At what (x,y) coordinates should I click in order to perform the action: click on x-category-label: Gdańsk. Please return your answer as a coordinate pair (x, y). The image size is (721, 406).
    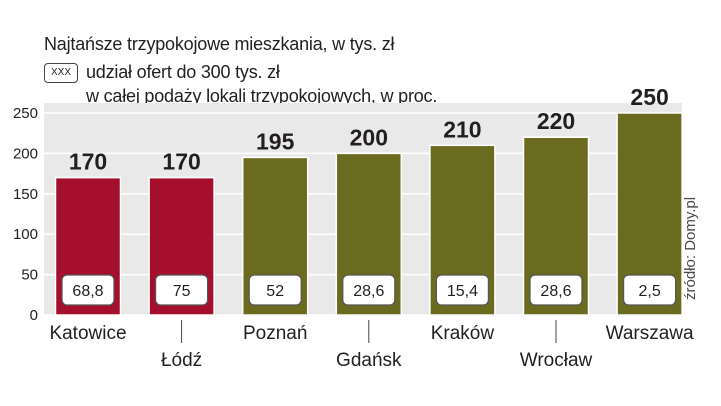
    Looking at the image, I should click on (369, 360).